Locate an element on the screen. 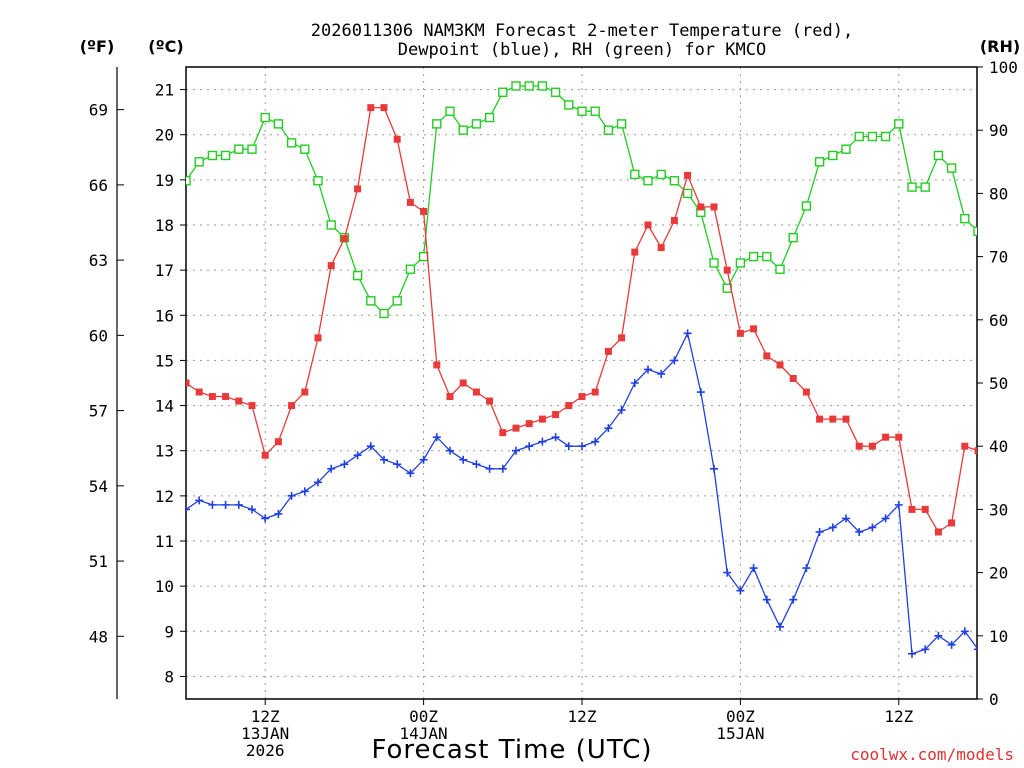 Image resolution: width=1024 pixels, height=768 pixels. celsius-tick-label: 19 is located at coordinates (164, 180).